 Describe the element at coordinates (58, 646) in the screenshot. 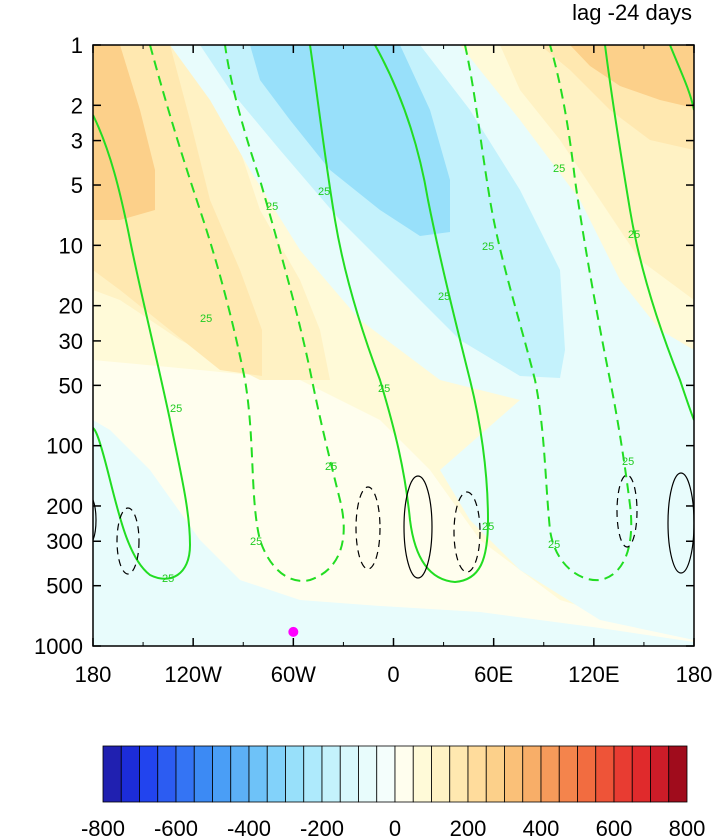

I see `y-tick-label: 1000` at that location.